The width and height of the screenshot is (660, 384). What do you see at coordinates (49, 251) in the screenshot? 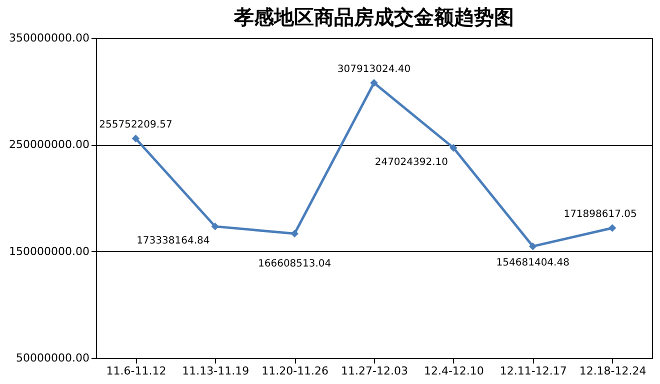
I see `y-tick-label: 150000000.00` at bounding box center [49, 251].